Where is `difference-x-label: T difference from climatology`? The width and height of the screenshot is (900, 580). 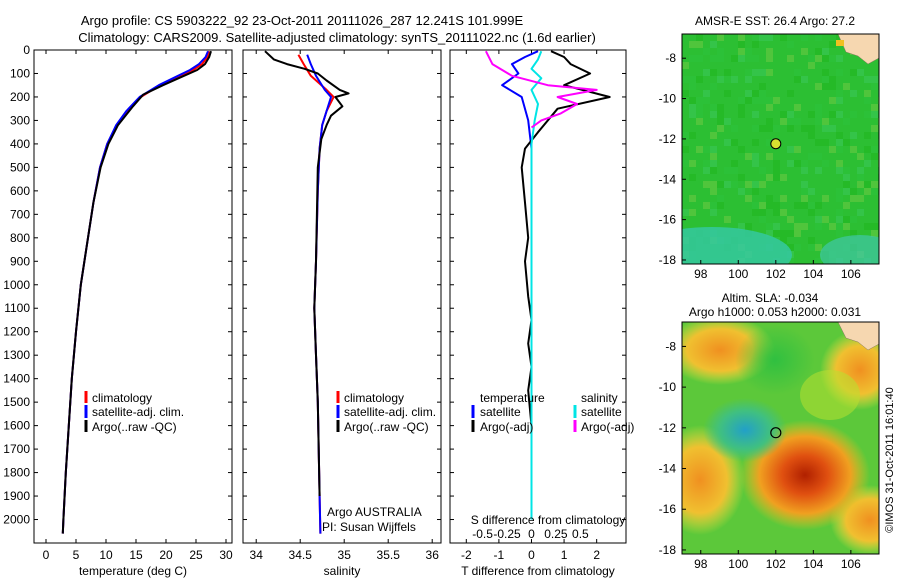
difference-x-label: T difference from climatology is located at coordinates (538, 571).